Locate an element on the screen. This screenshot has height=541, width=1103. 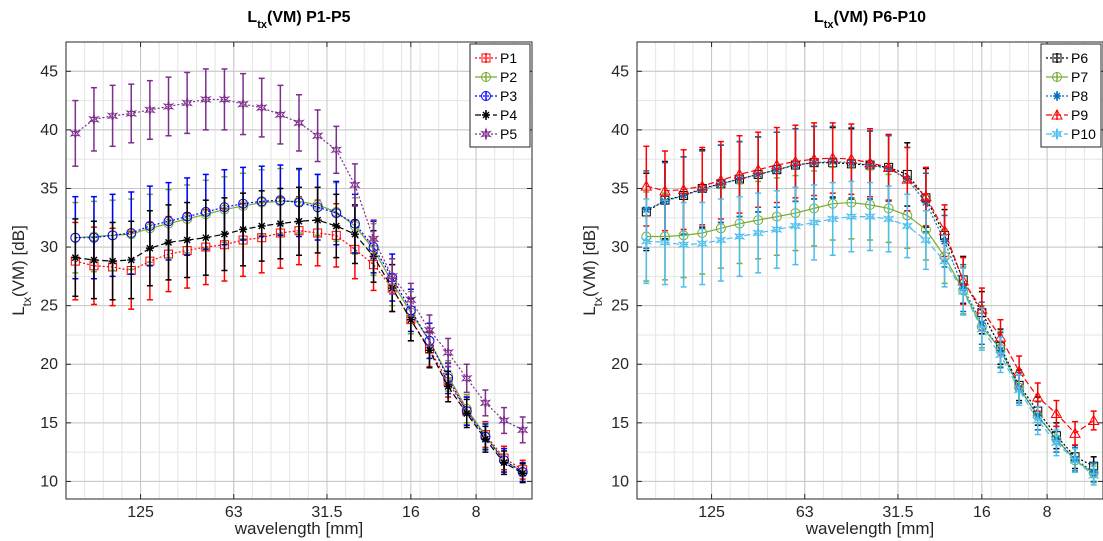
y-tick-label: 40 is located at coordinates (620, 130).